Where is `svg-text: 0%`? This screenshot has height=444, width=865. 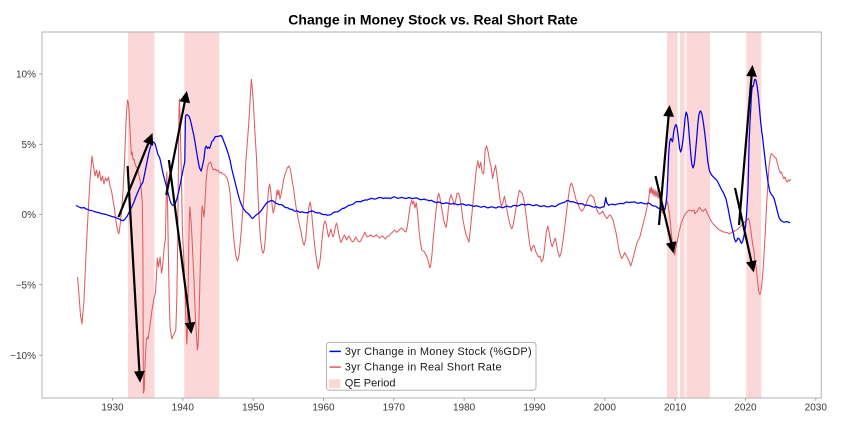
svg-text: 0% is located at coordinates (29, 215).